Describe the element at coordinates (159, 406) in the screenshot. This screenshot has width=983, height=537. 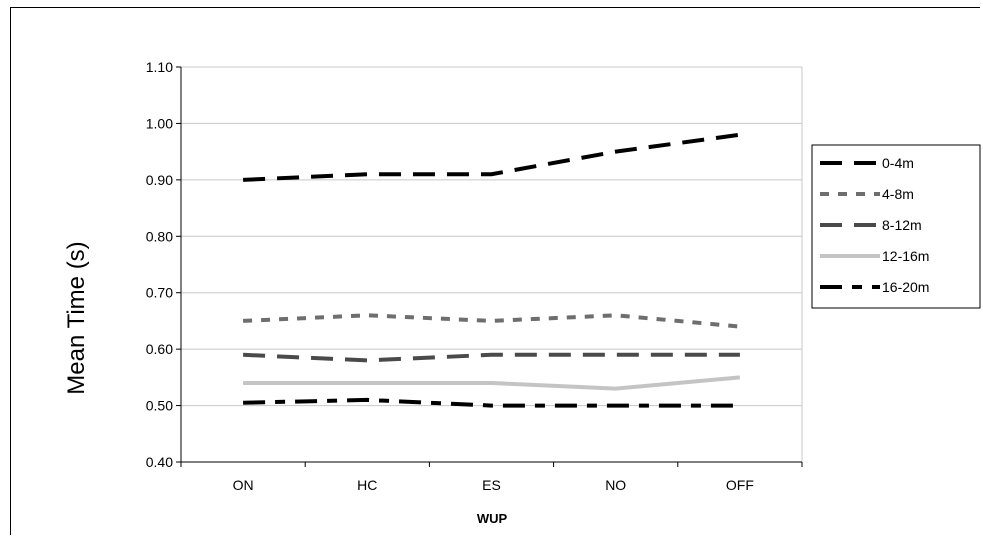
I see `y-tick-label: 0.50` at that location.